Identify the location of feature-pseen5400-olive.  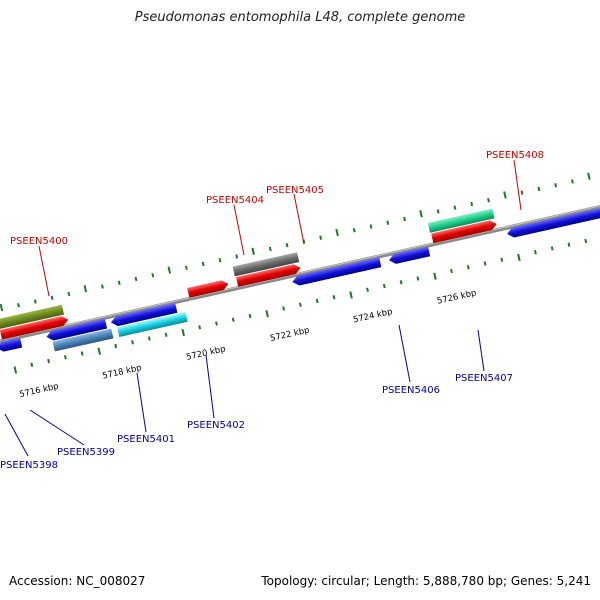
(32, 317).